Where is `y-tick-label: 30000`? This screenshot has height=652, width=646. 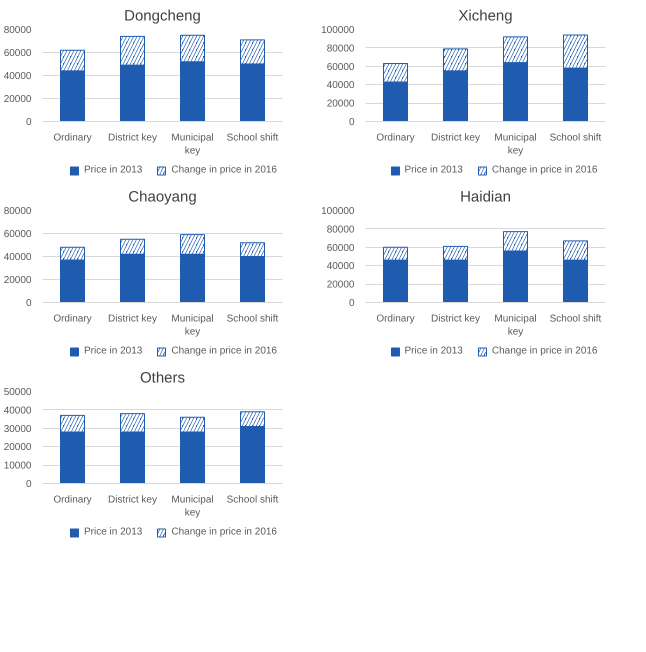 y-tick-label: 30000 is located at coordinates (18, 429).